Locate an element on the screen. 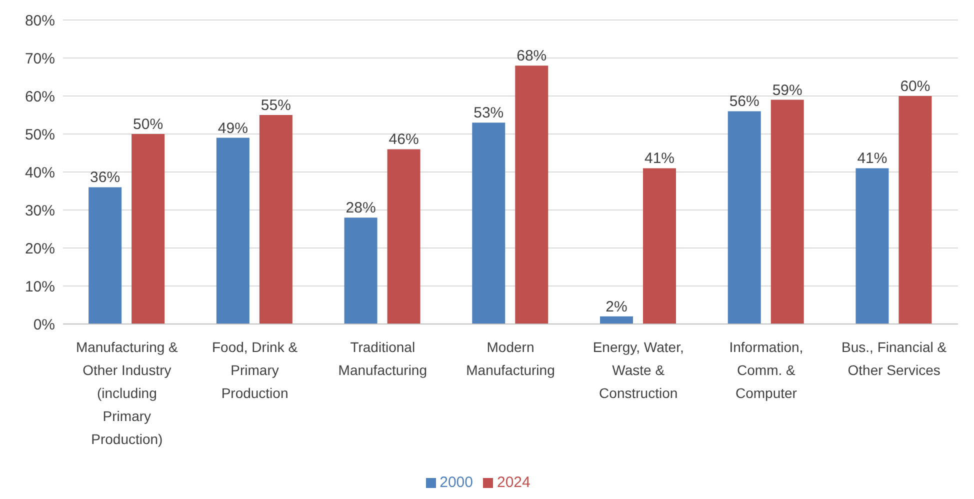 This screenshot has width=974, height=499. y-tick-label: 30% is located at coordinates (39, 211).